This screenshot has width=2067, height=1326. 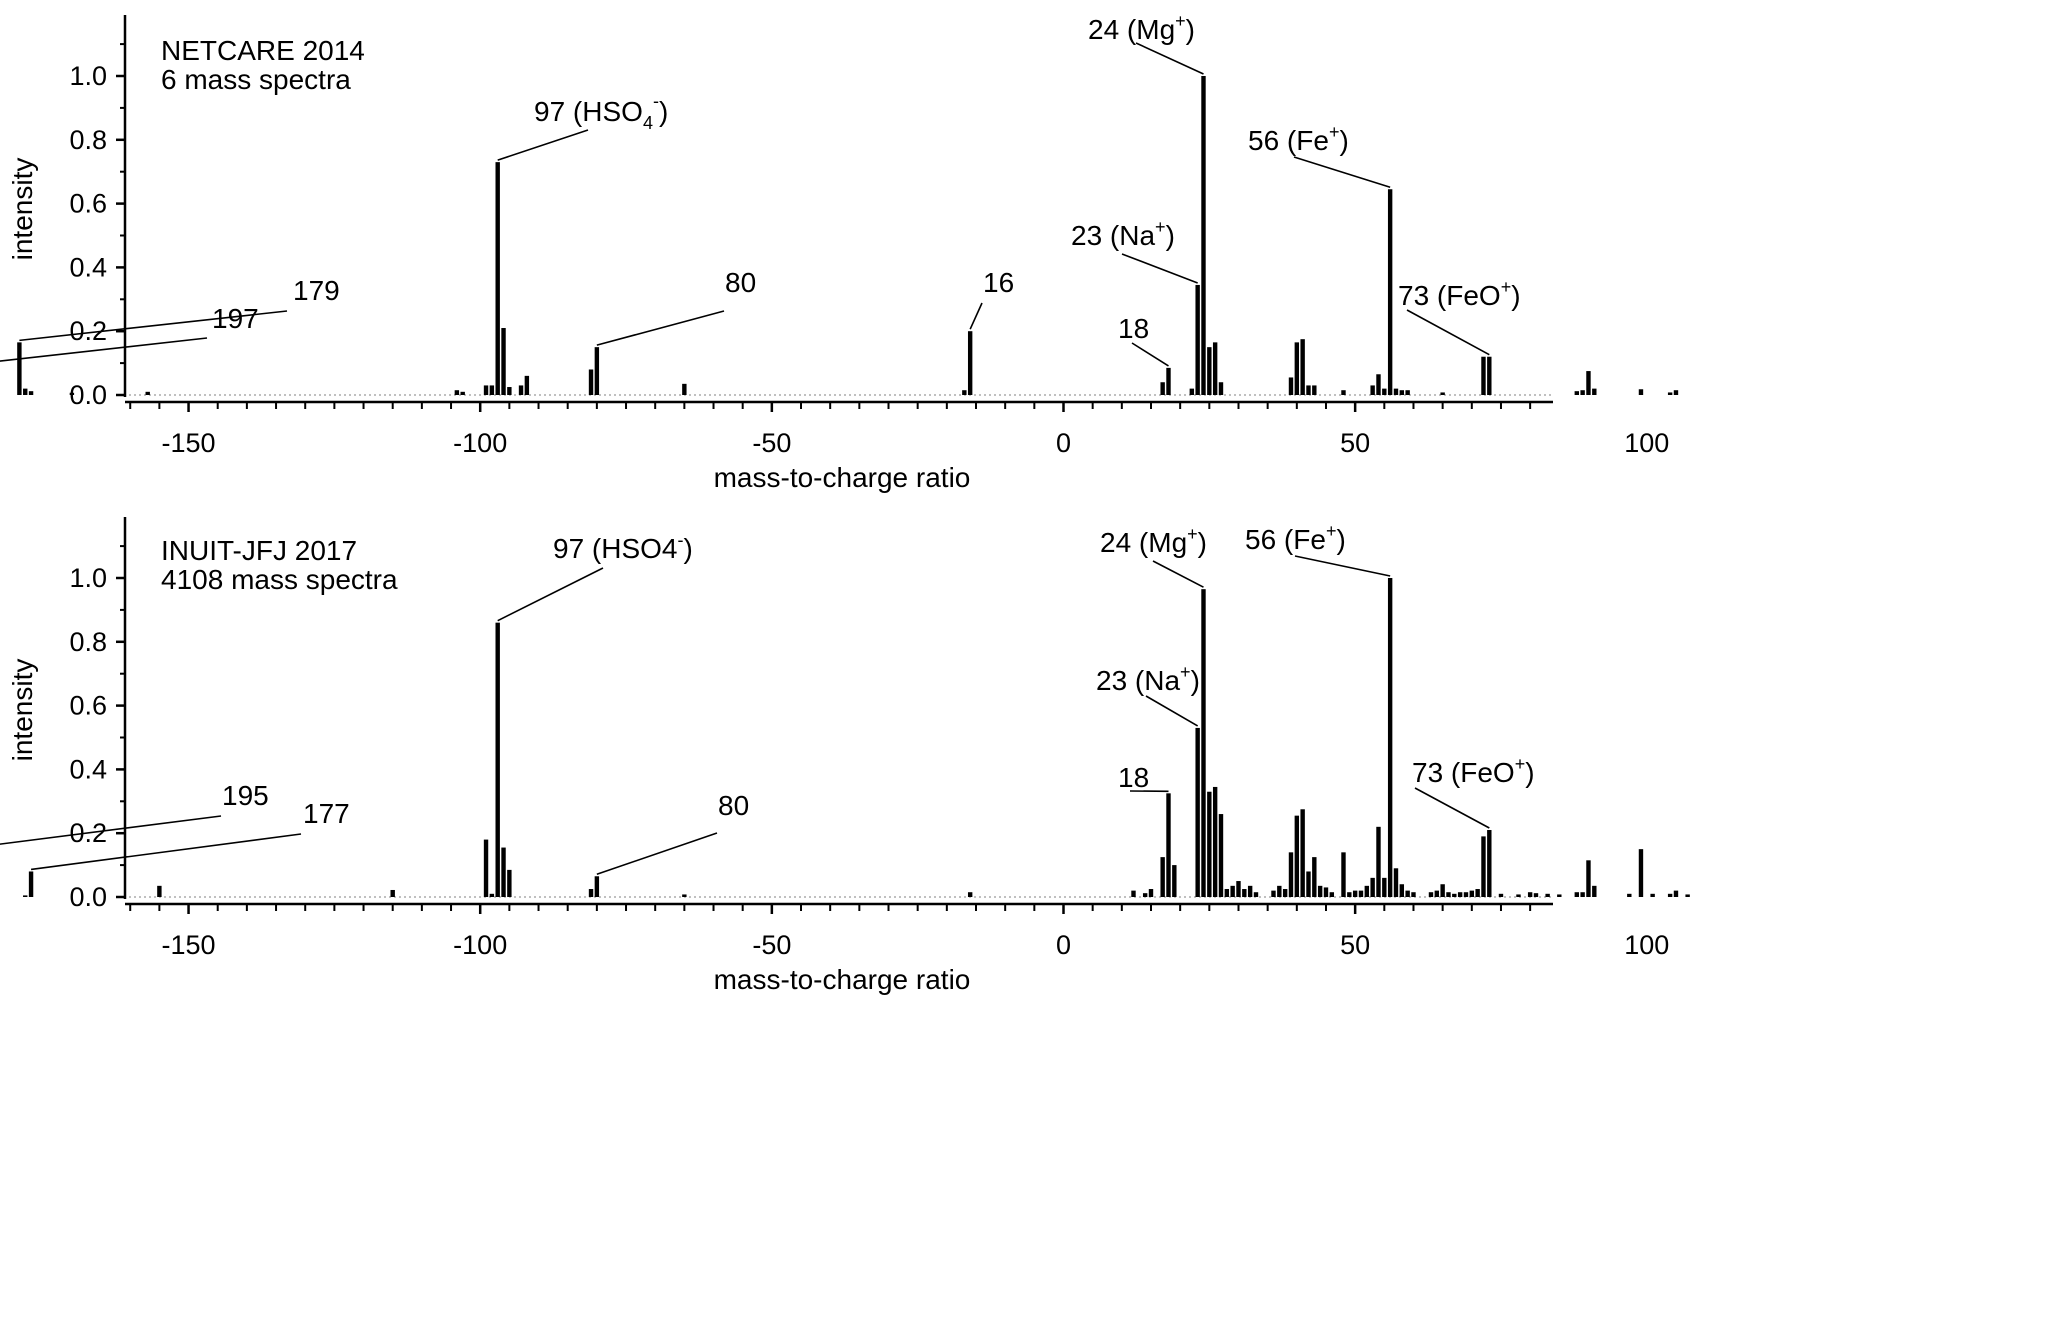 What do you see at coordinates (263, 50) in the screenshot?
I see `campaign-label: NETCARE 2014` at bounding box center [263, 50].